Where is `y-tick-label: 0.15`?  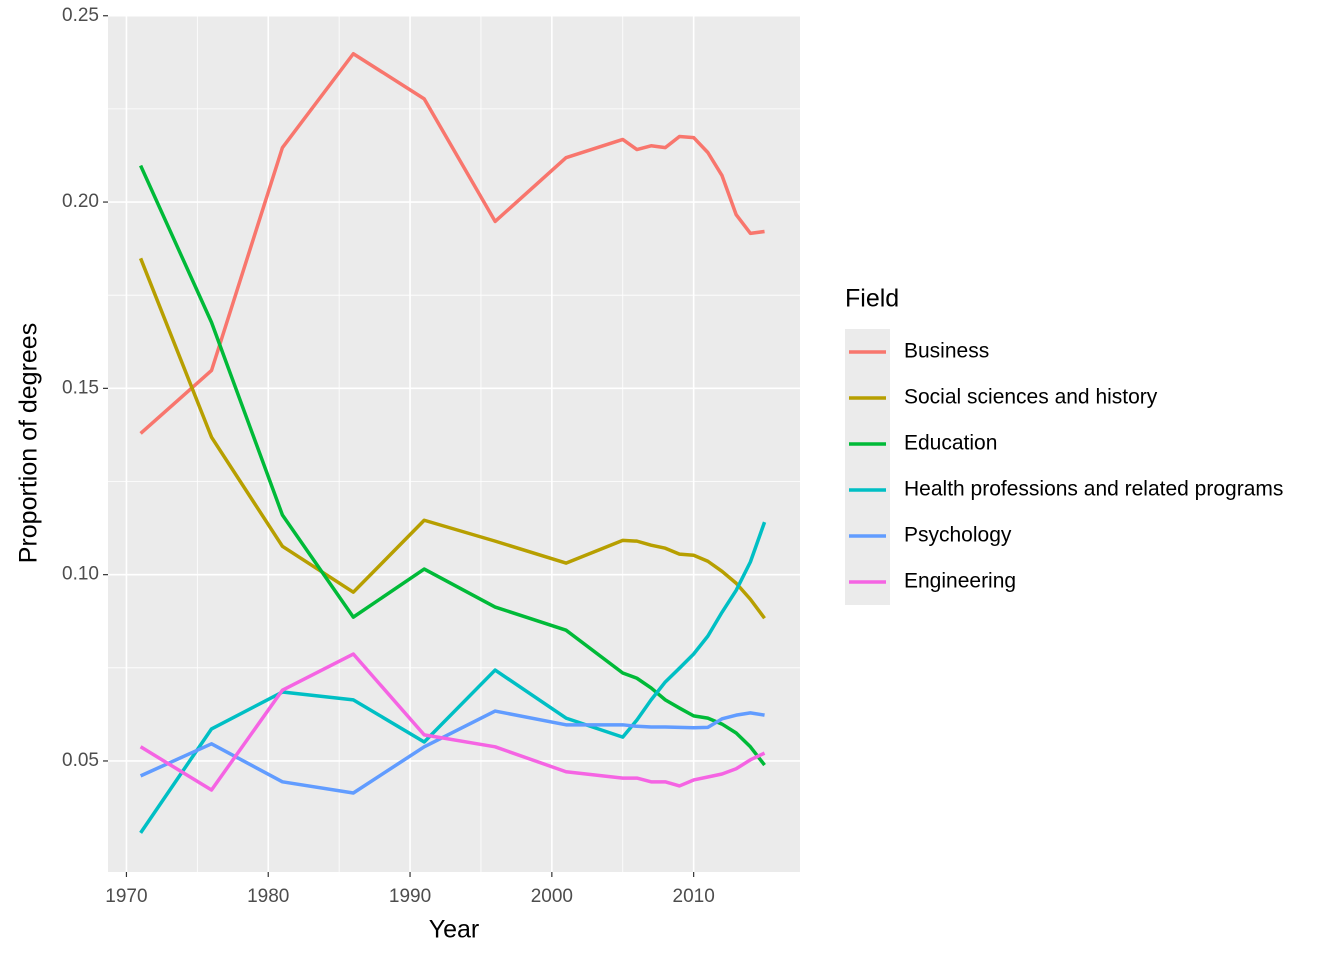 y-tick-label: 0.15 is located at coordinates (80, 387).